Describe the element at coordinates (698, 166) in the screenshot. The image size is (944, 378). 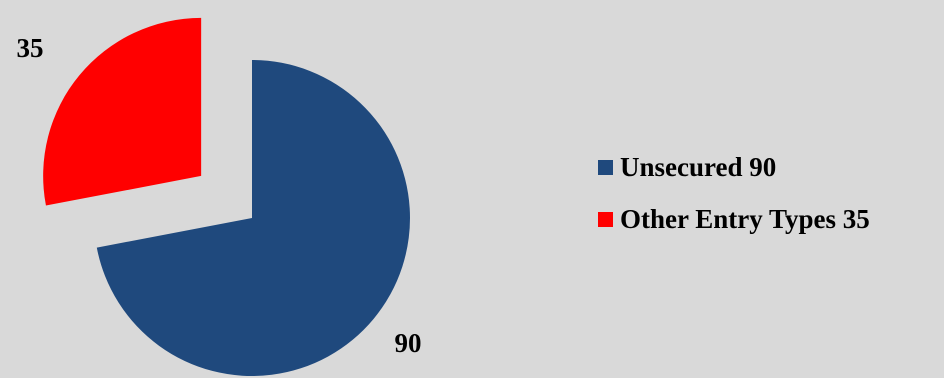
I see `legend-label-unsecured: Unsecured 90` at that location.